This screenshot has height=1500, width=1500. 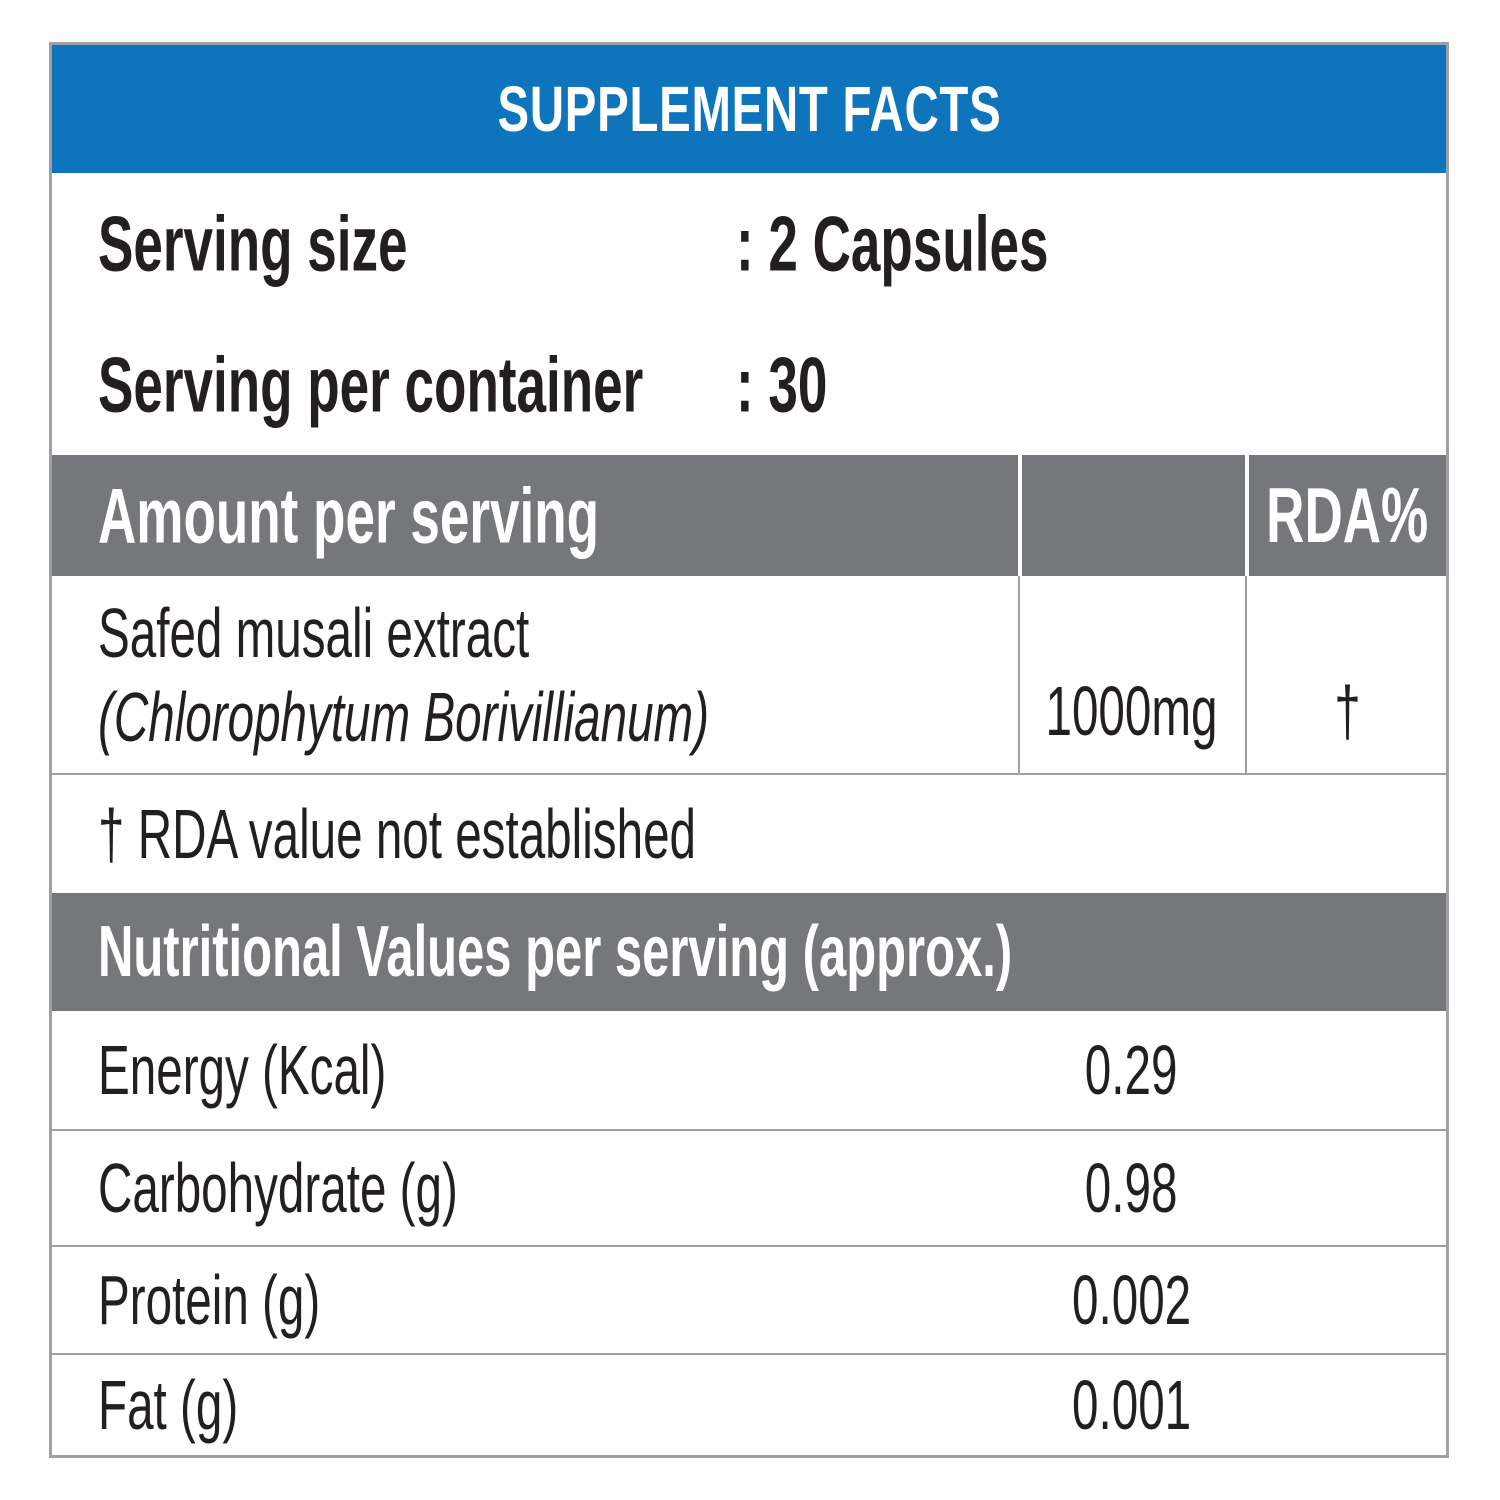 What do you see at coordinates (242, 1070) in the screenshot?
I see `nutrition-label: Energy (Kcal)` at bounding box center [242, 1070].